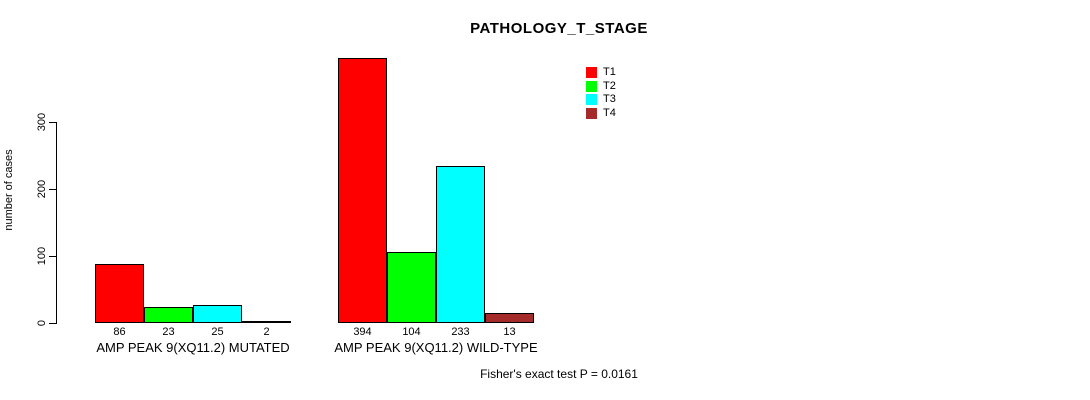 This screenshot has width=1090, height=400. I want to click on group-label: AMP PEAK 9(XQ11.2) WILD-TYPE, so click(436, 347).